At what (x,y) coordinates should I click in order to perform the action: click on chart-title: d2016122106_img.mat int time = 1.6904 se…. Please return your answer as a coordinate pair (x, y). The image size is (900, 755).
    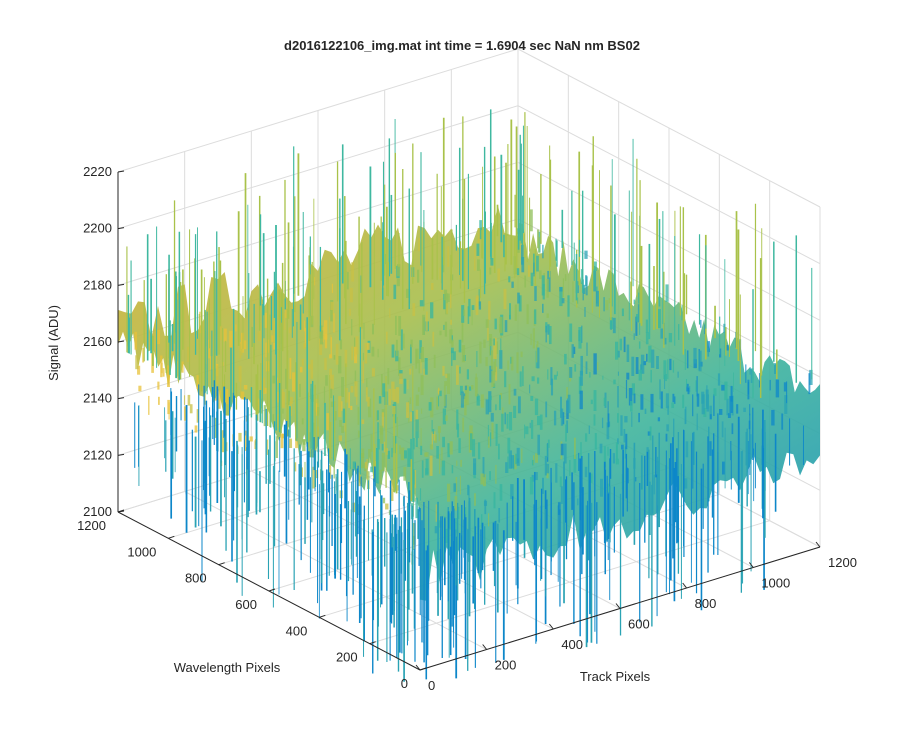
    Looking at the image, I should click on (462, 45).